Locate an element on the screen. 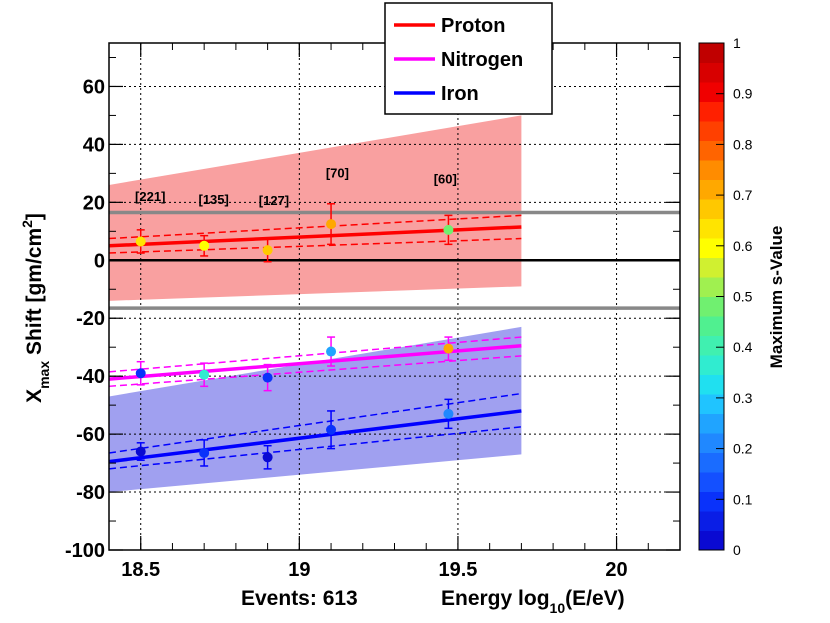 The height and width of the screenshot is (623, 830). colorbar-tick-label: 1 is located at coordinates (737, 43).